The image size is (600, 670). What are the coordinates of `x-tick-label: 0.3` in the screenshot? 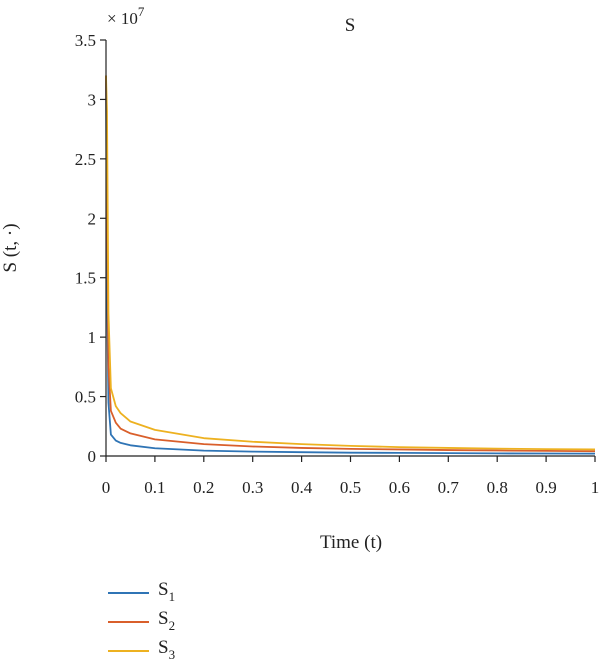 It's located at (252, 487).